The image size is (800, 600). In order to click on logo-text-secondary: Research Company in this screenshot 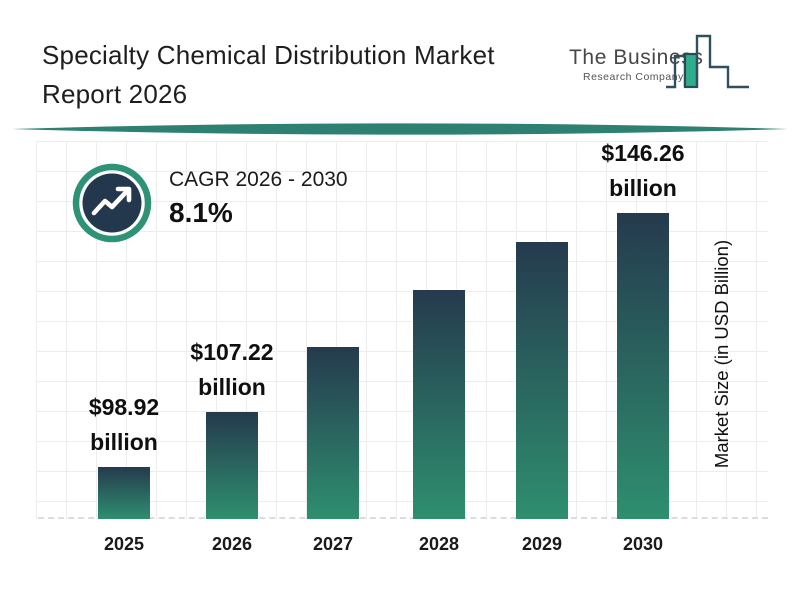, I will do `click(633, 77)`.